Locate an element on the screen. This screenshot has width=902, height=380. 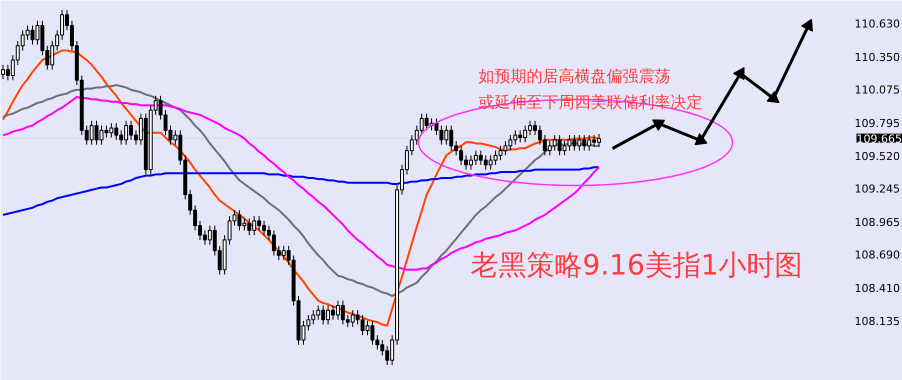
y-tick-label: 109.795 is located at coordinates (877, 123).